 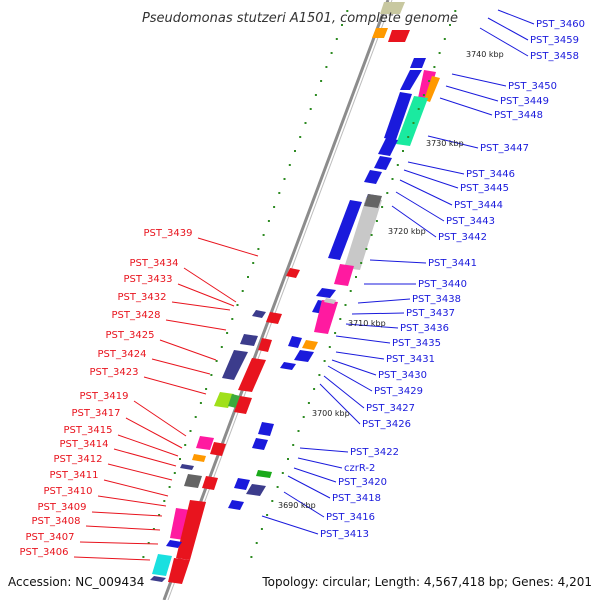 What do you see at coordinates (554, 40) in the screenshot?
I see `gene-label: PST_3459` at bounding box center [554, 40].